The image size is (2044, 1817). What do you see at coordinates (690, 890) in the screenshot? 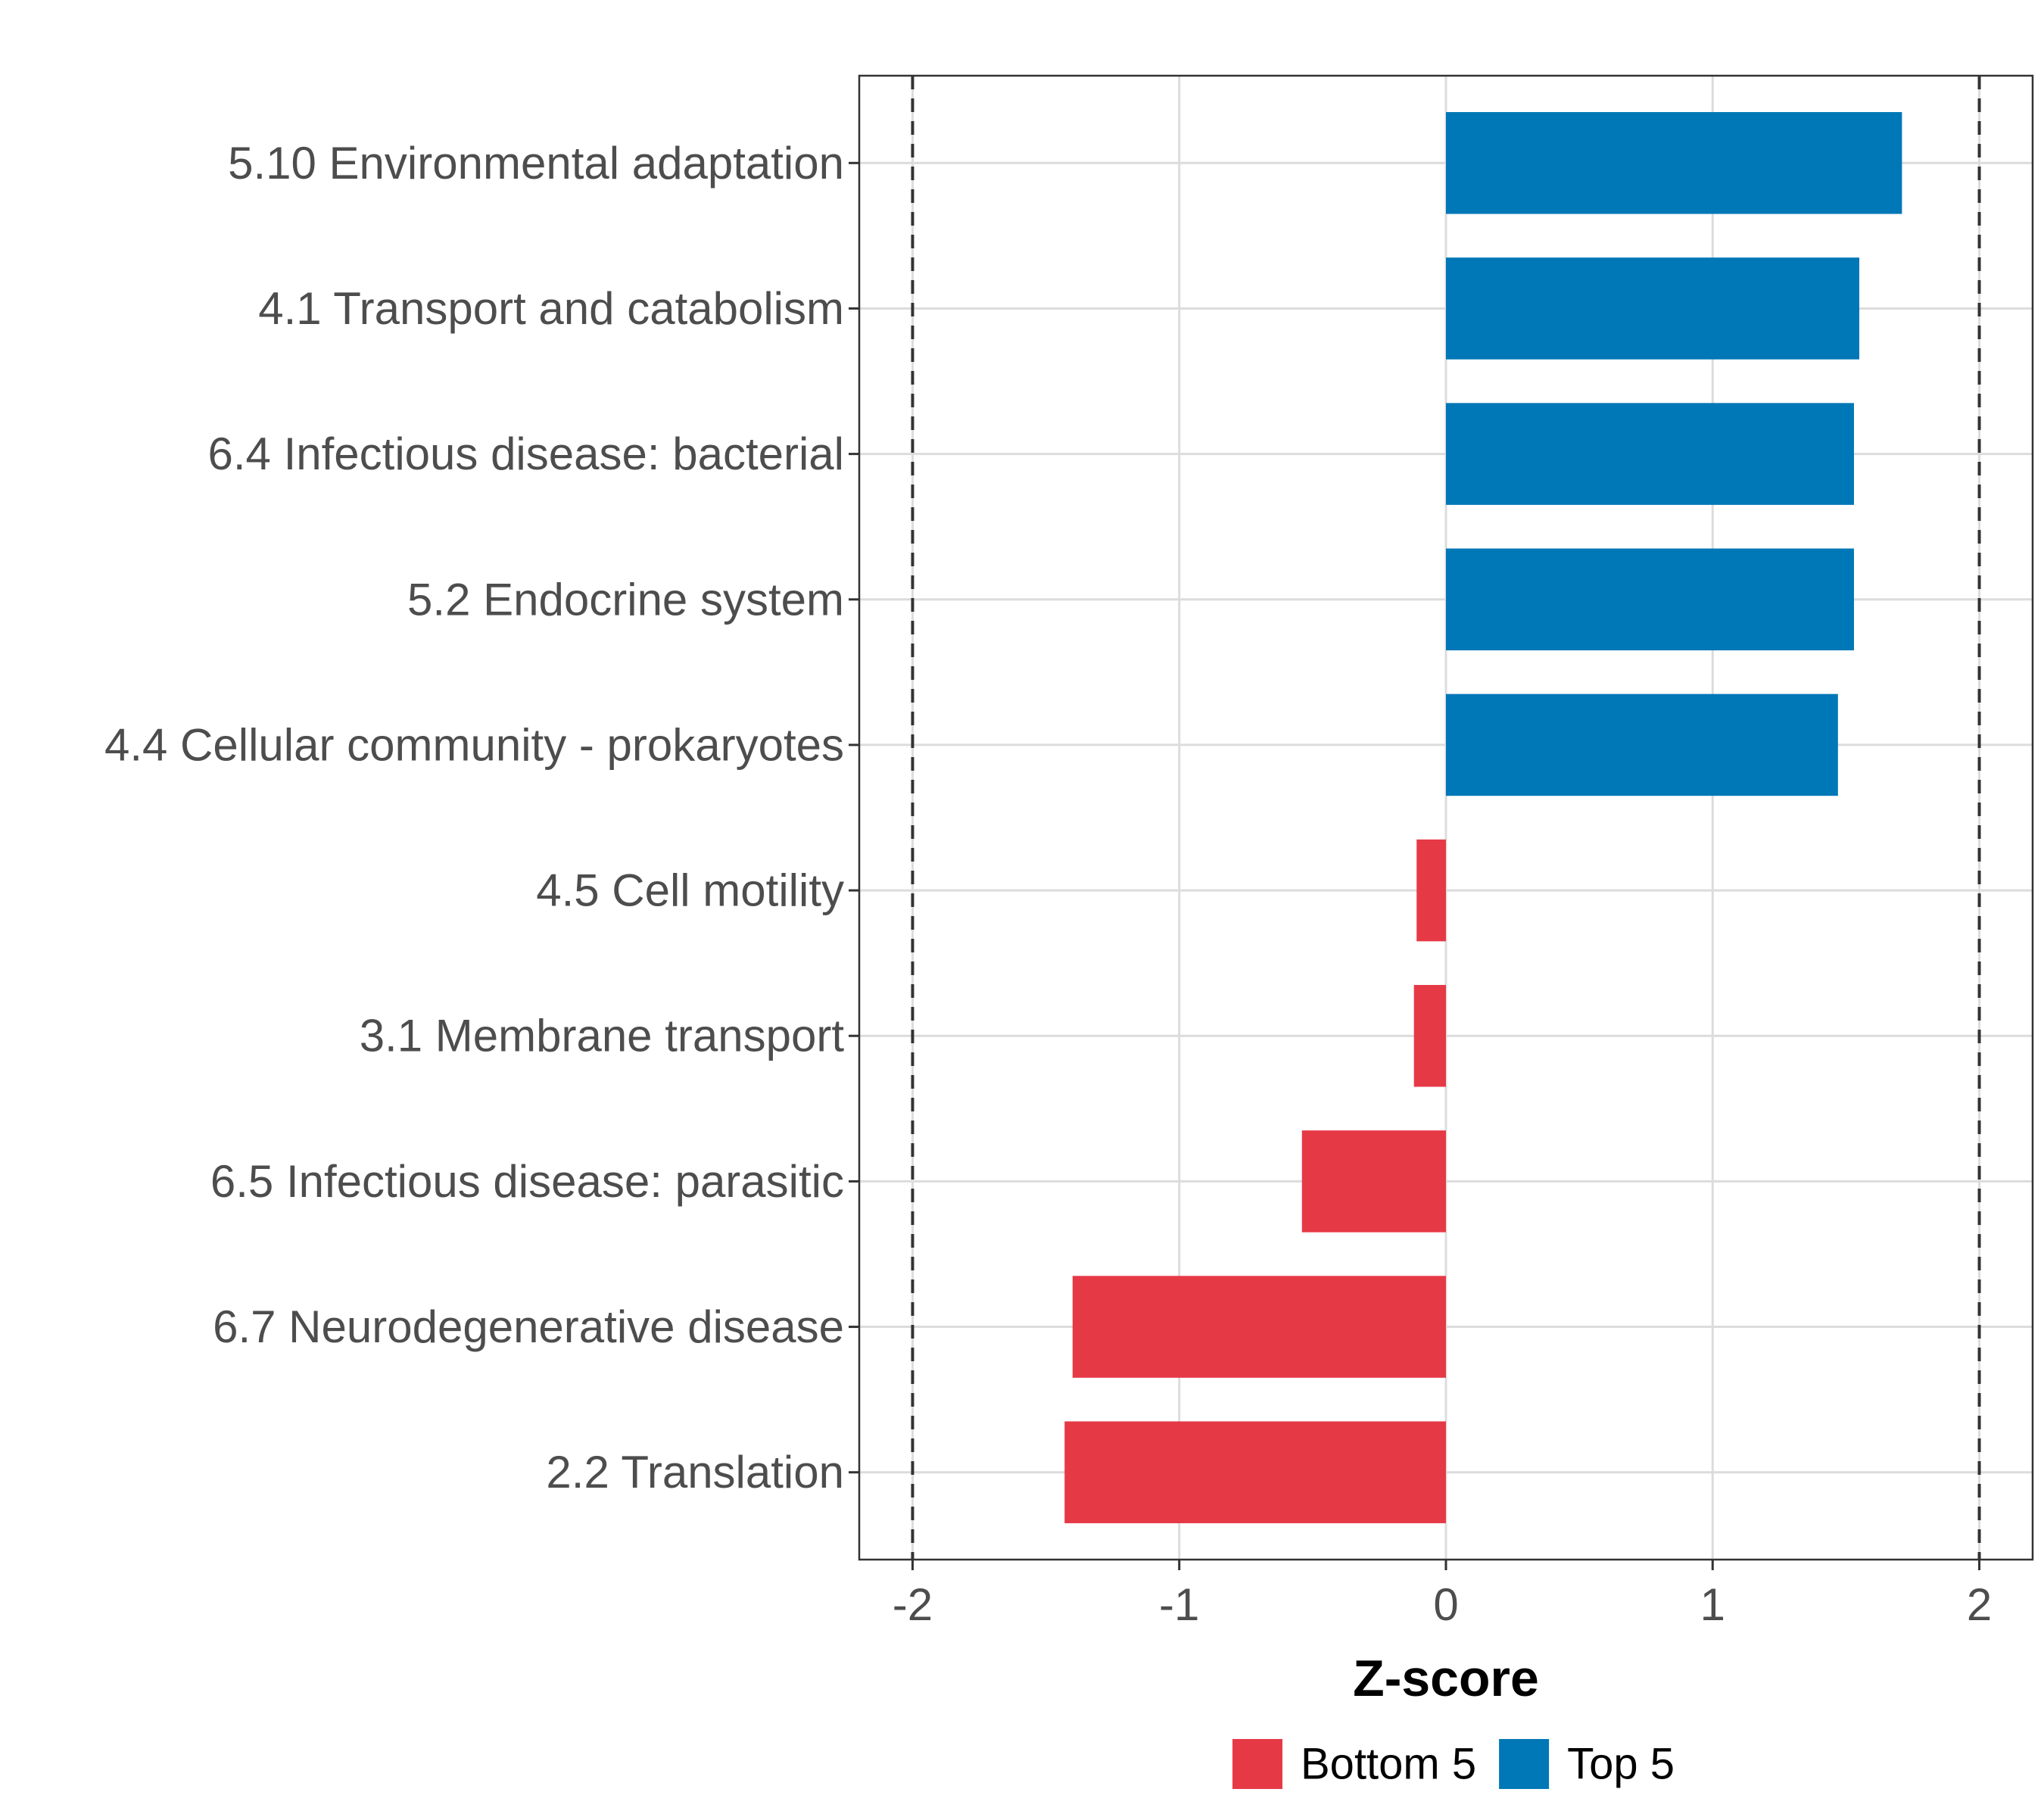
I see `category-label-5: 4.5 Cell motility` at bounding box center [690, 890].